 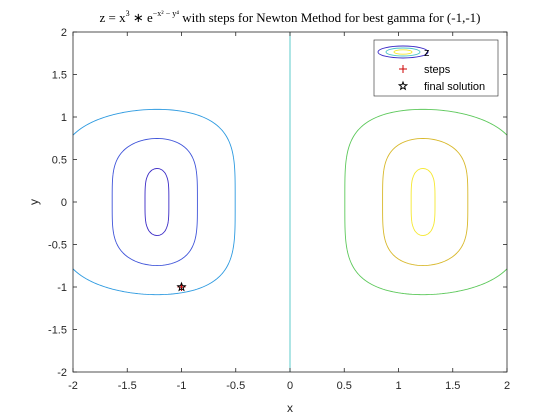 I want to click on title-exponent-1: 3, so click(x=128, y=13).